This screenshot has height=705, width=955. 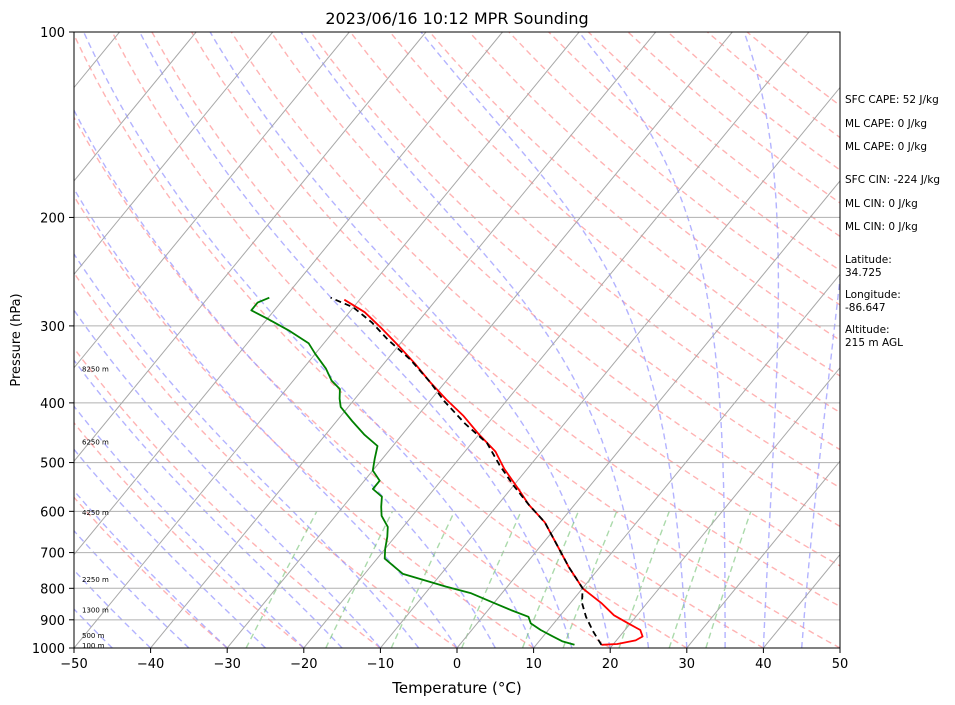 I want to click on latitude-title: Latitude:, so click(x=868, y=260).